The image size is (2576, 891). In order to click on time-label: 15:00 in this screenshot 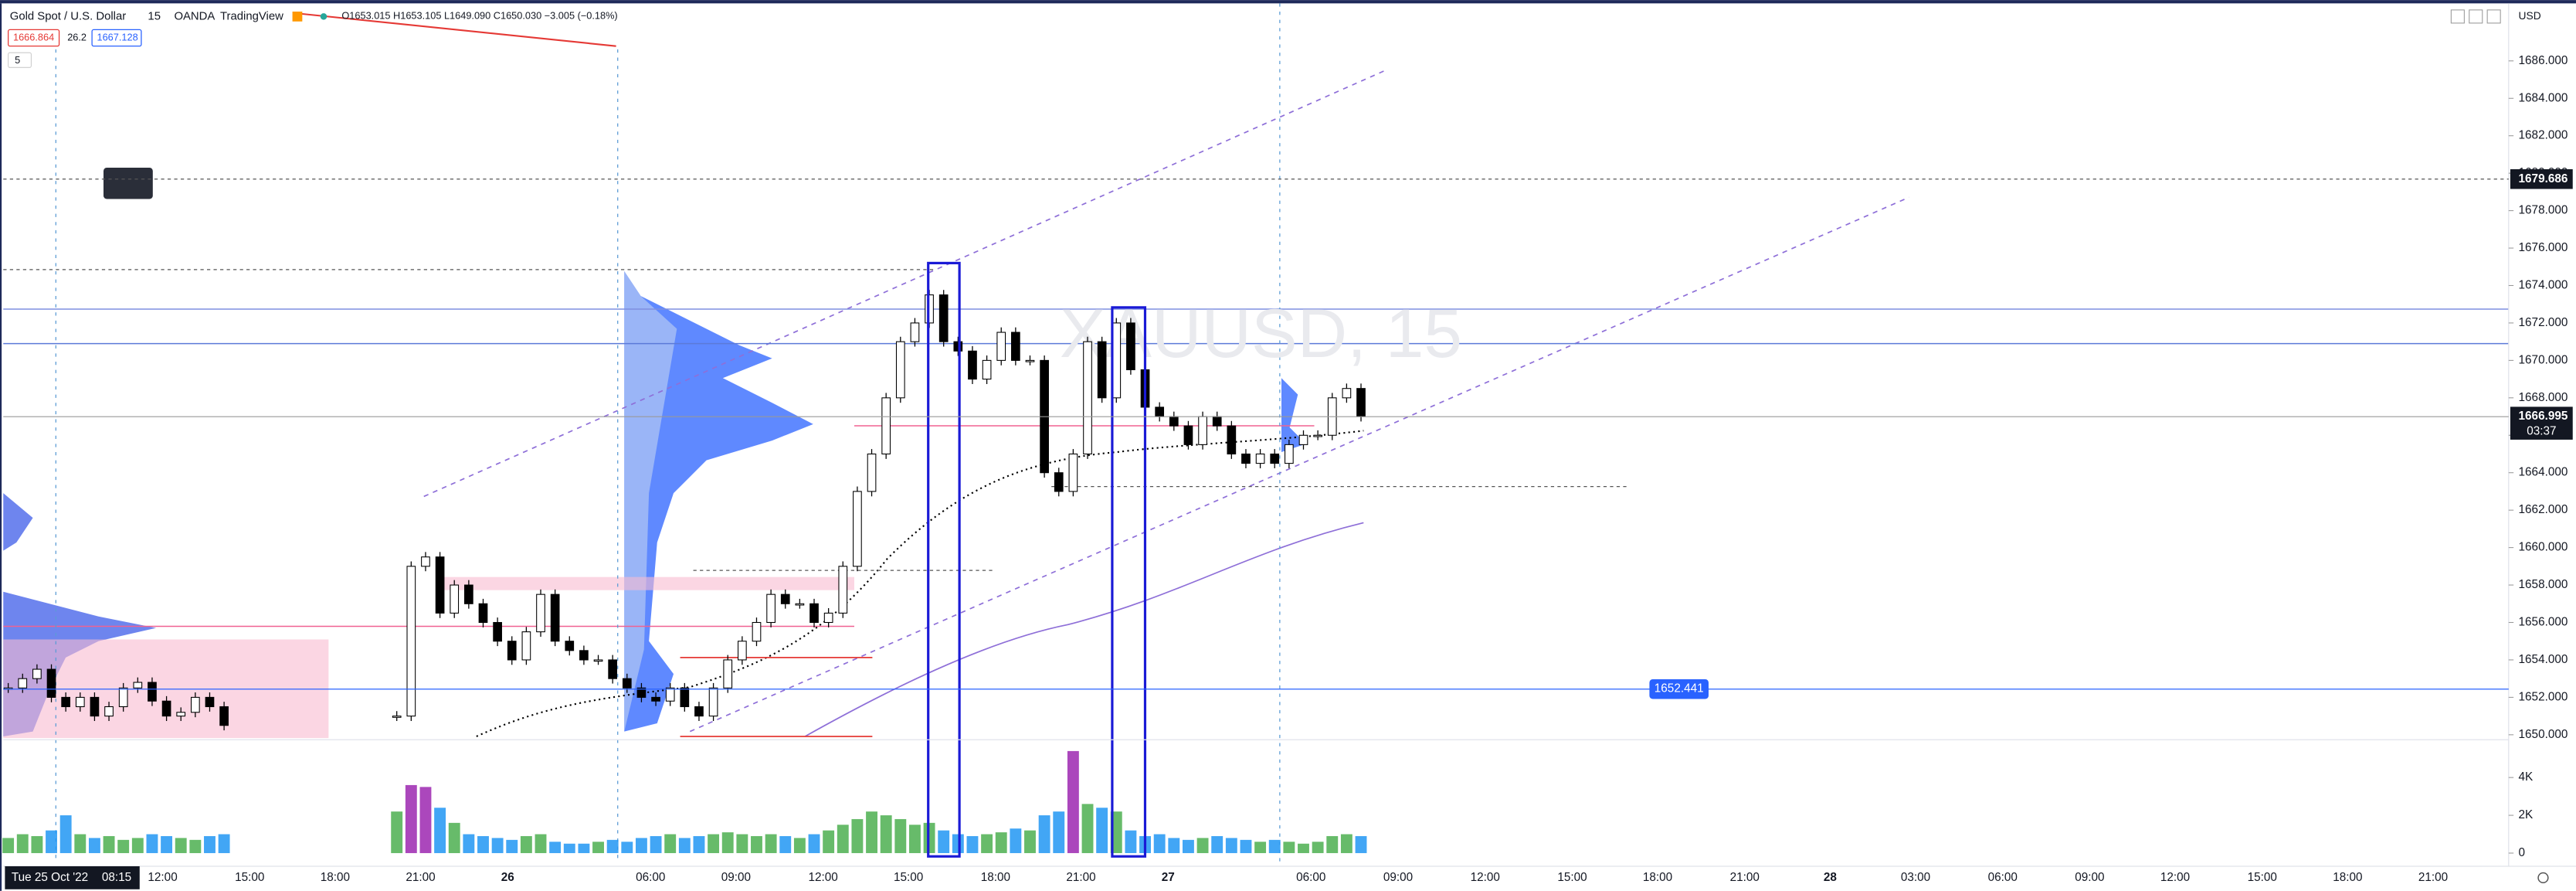, I will do `click(908, 877)`.